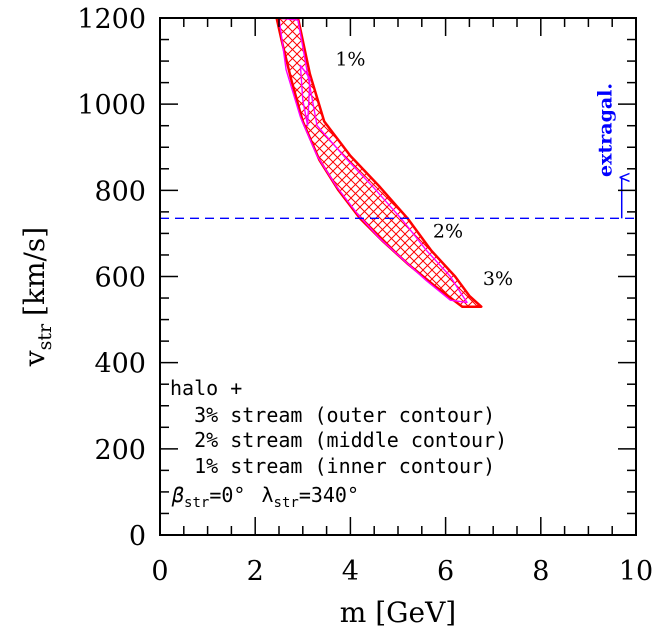  I want to click on y-tick-label: 0, so click(137, 536).